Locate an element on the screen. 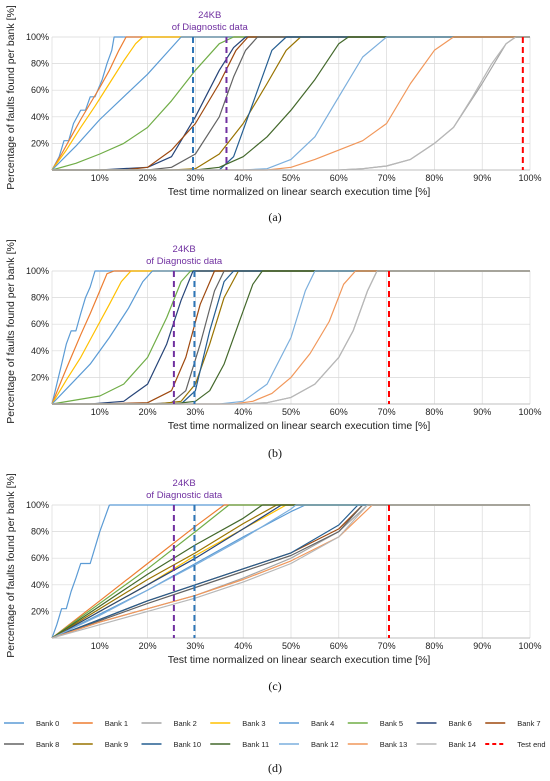 The width and height of the screenshot is (550, 781). legend-label: Test end is located at coordinates (531, 744).